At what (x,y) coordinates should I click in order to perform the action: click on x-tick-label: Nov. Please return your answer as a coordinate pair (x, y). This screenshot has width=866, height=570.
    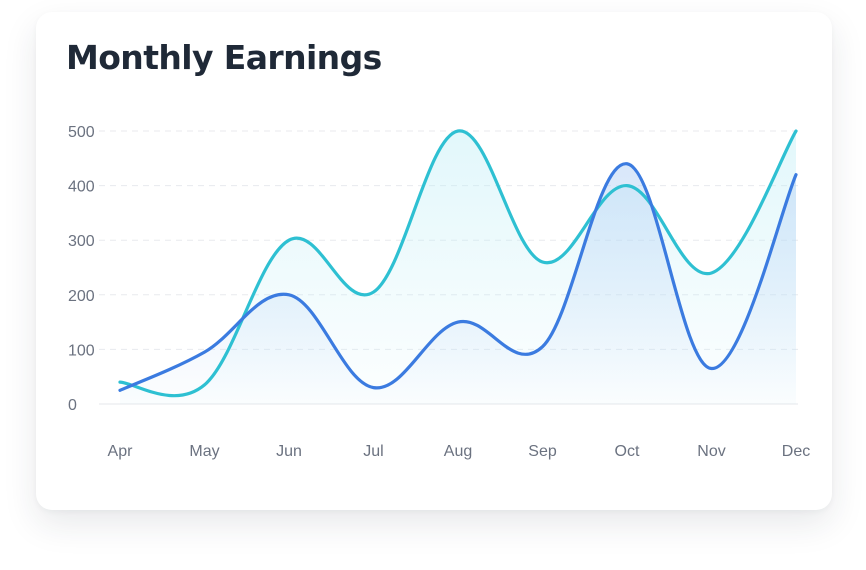
    Looking at the image, I should click on (711, 451).